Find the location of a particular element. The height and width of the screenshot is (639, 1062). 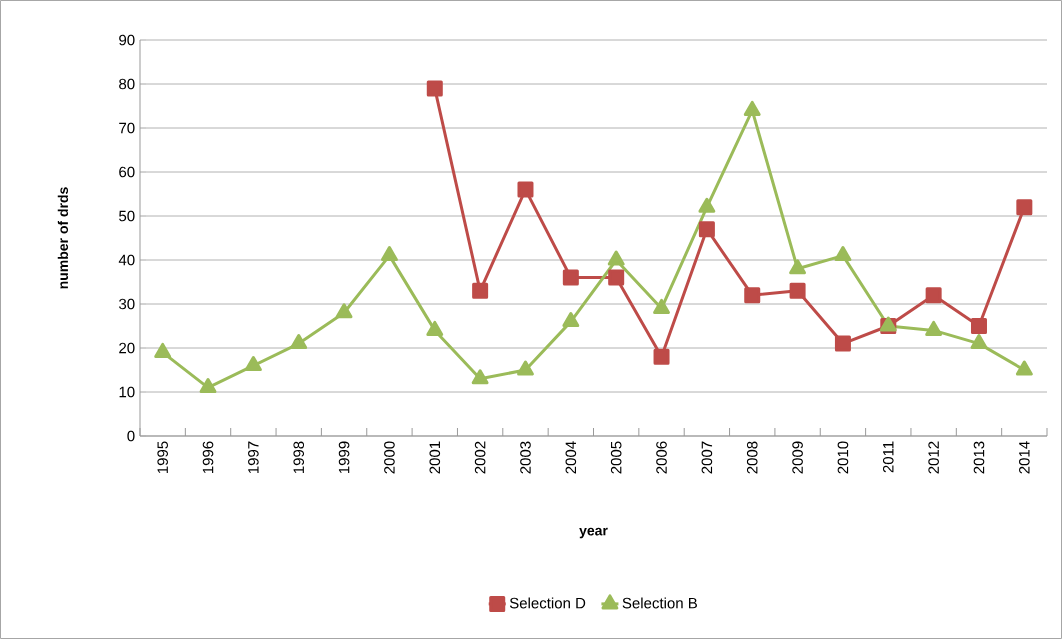

y-tick-label: 90 is located at coordinates (127, 40).